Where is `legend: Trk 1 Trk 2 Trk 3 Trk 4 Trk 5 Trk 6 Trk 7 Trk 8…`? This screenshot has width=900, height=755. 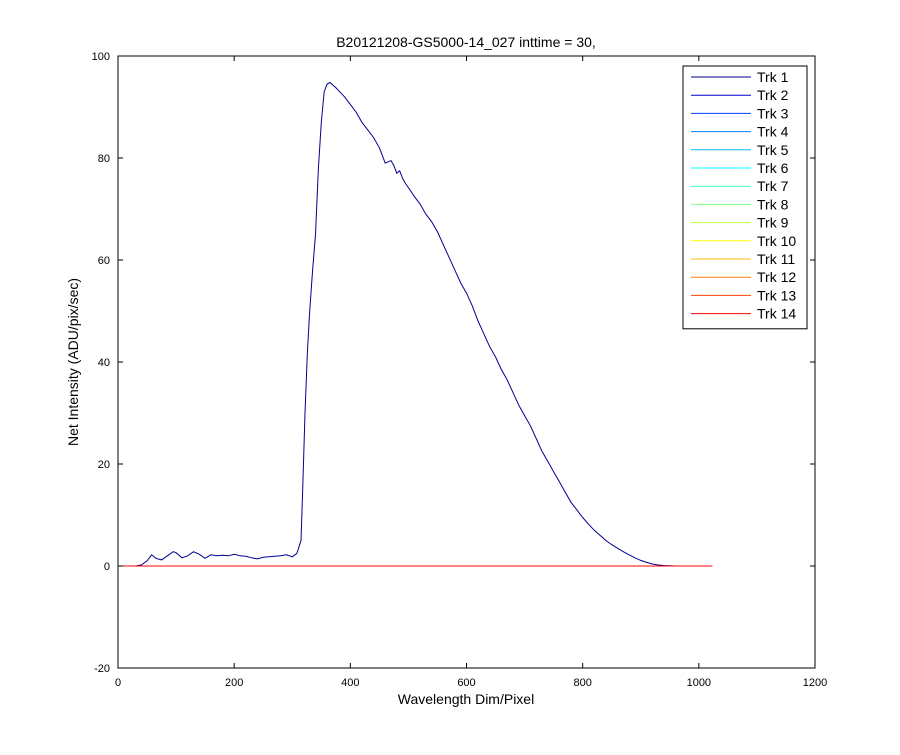 legend: Trk 1 Trk 2 Trk 3 Trk 4 Trk 5 Trk 6 Trk 7 Trk 8… is located at coordinates (745, 197).